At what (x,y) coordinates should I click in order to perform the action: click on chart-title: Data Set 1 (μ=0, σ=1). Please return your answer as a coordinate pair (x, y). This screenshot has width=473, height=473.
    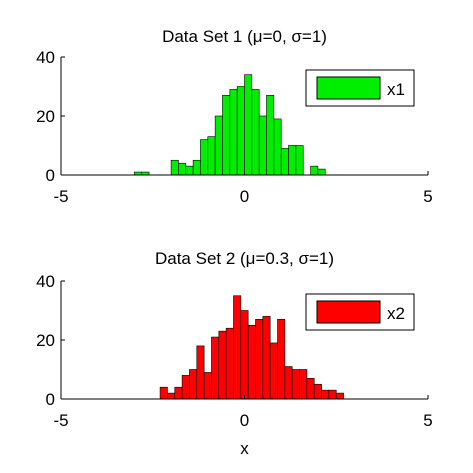
    Looking at the image, I should click on (244, 36).